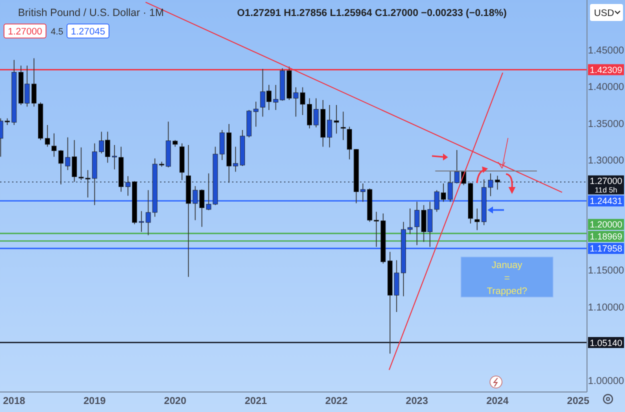 The image size is (625, 412). I want to click on y-tick-label: 1.30000, so click(606, 161).